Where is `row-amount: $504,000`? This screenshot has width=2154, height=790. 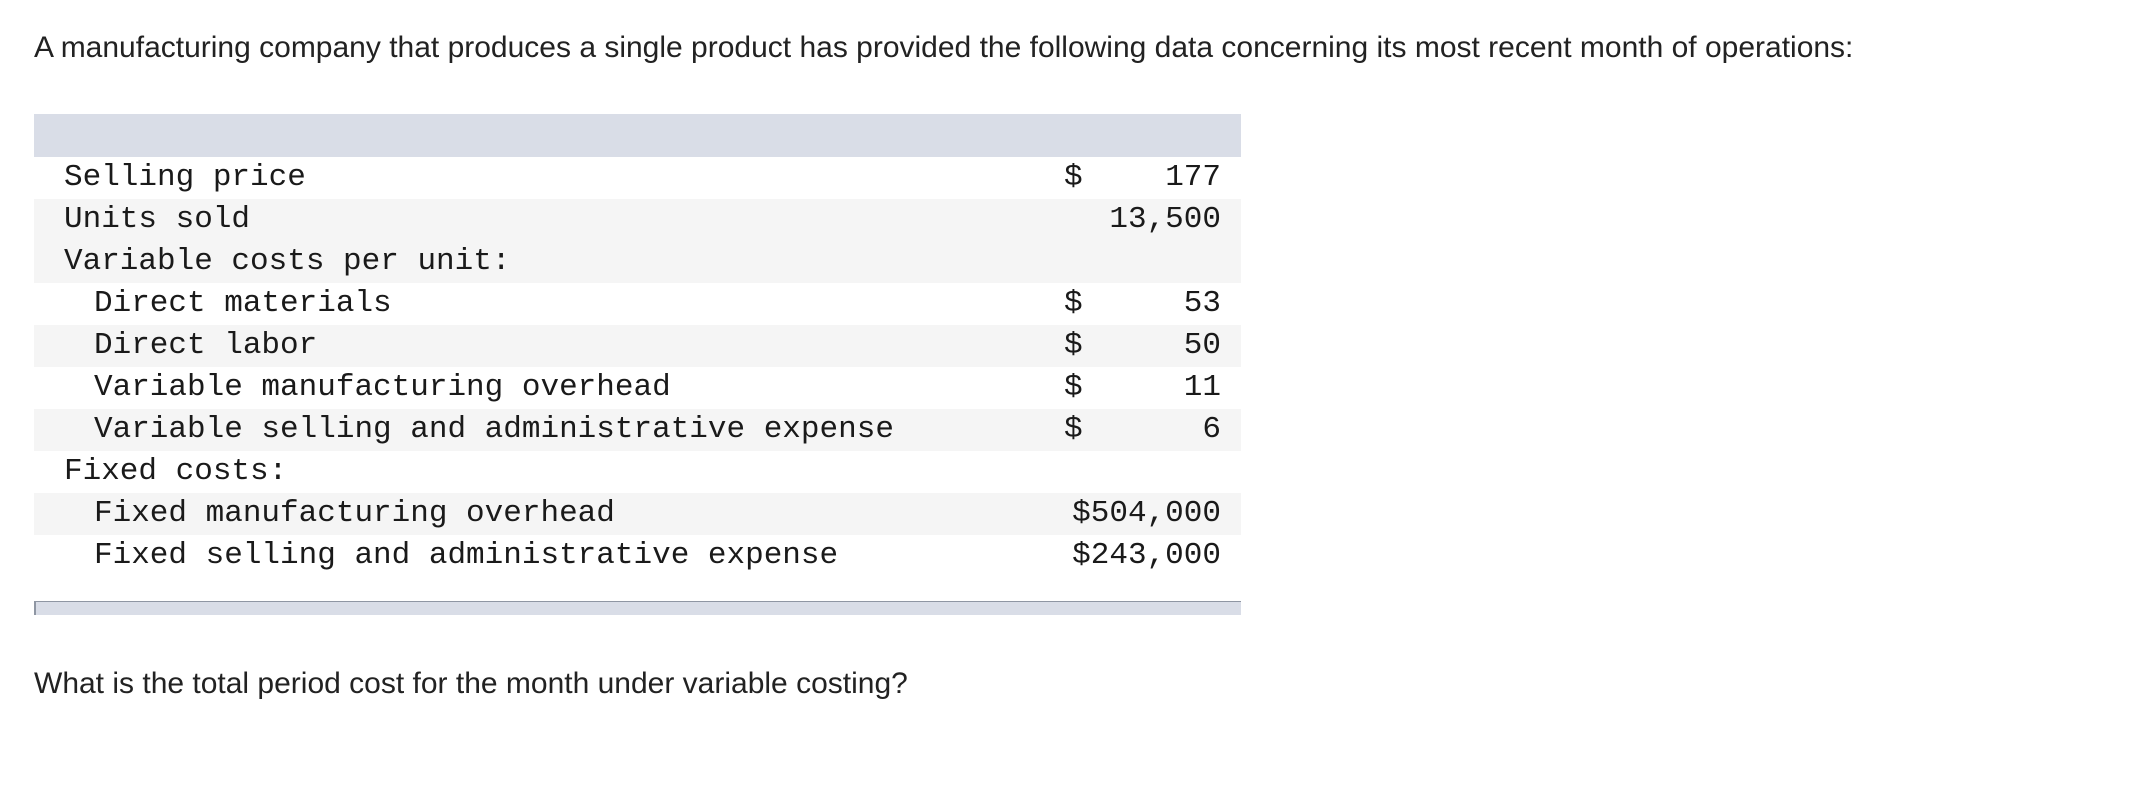
row-amount: $504,000 is located at coordinates (1146, 513).